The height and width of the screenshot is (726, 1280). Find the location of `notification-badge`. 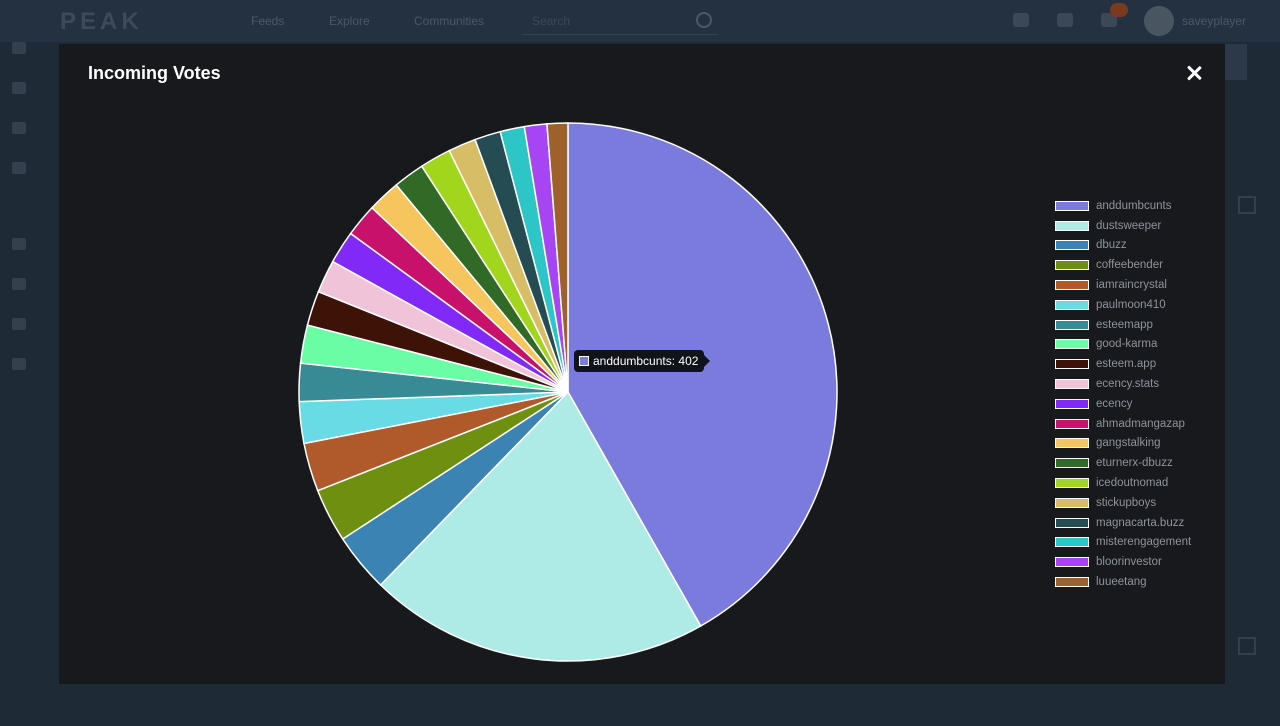

notification-badge is located at coordinates (1119, 10).